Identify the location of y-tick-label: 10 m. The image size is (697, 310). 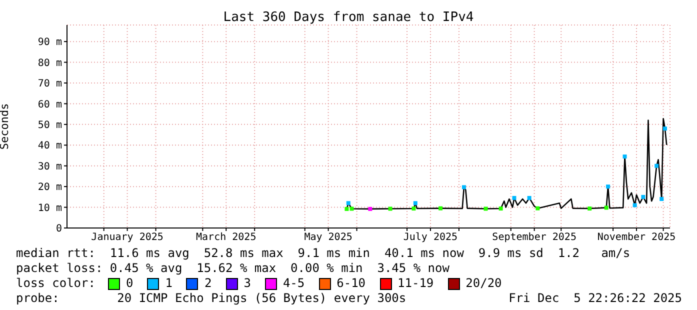
(50, 208).